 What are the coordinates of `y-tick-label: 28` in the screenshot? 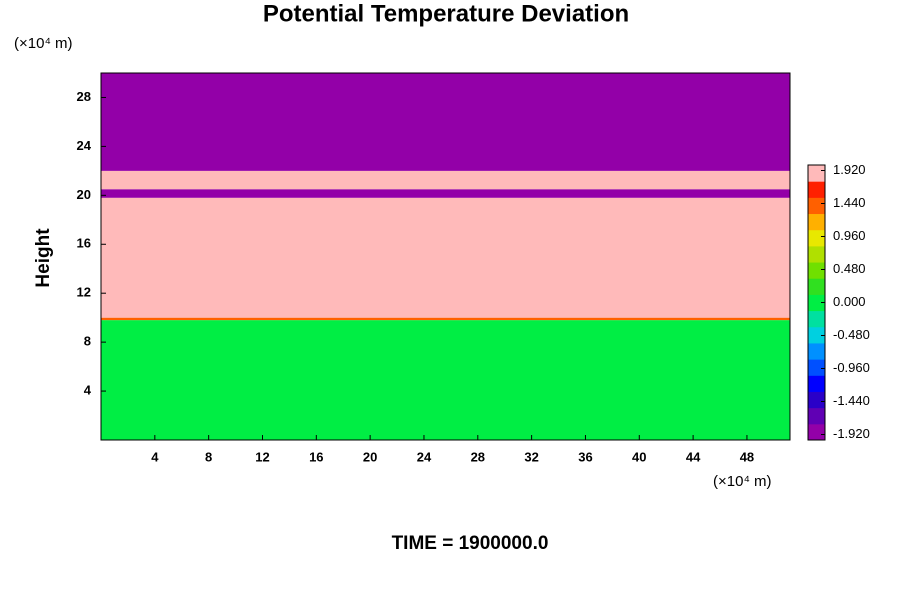 It's located at (84, 96).